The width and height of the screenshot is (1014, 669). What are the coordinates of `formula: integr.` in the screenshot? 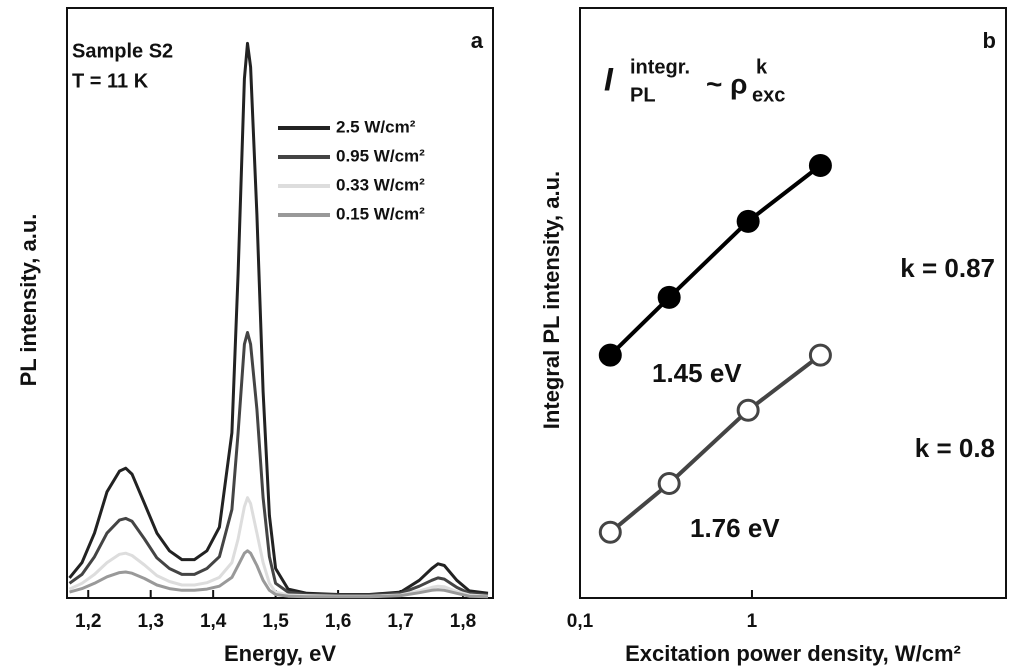 It's located at (660, 67).